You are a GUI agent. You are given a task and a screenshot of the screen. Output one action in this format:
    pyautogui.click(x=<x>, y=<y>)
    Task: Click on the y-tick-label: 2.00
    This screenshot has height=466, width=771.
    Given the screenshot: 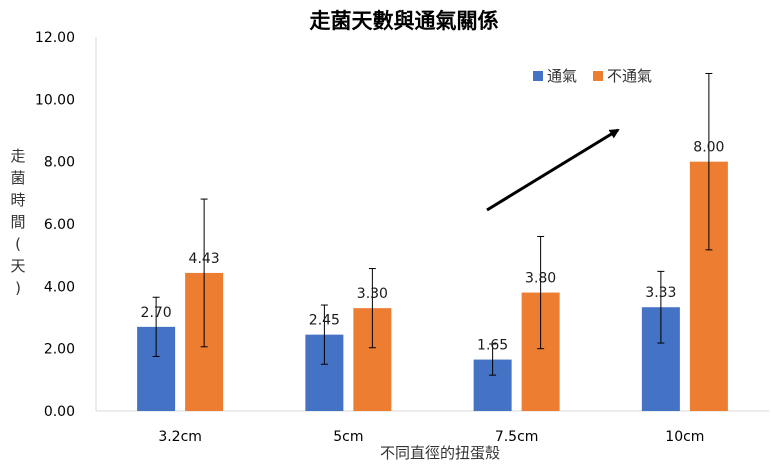 What is the action you would take?
    pyautogui.click(x=59, y=350)
    